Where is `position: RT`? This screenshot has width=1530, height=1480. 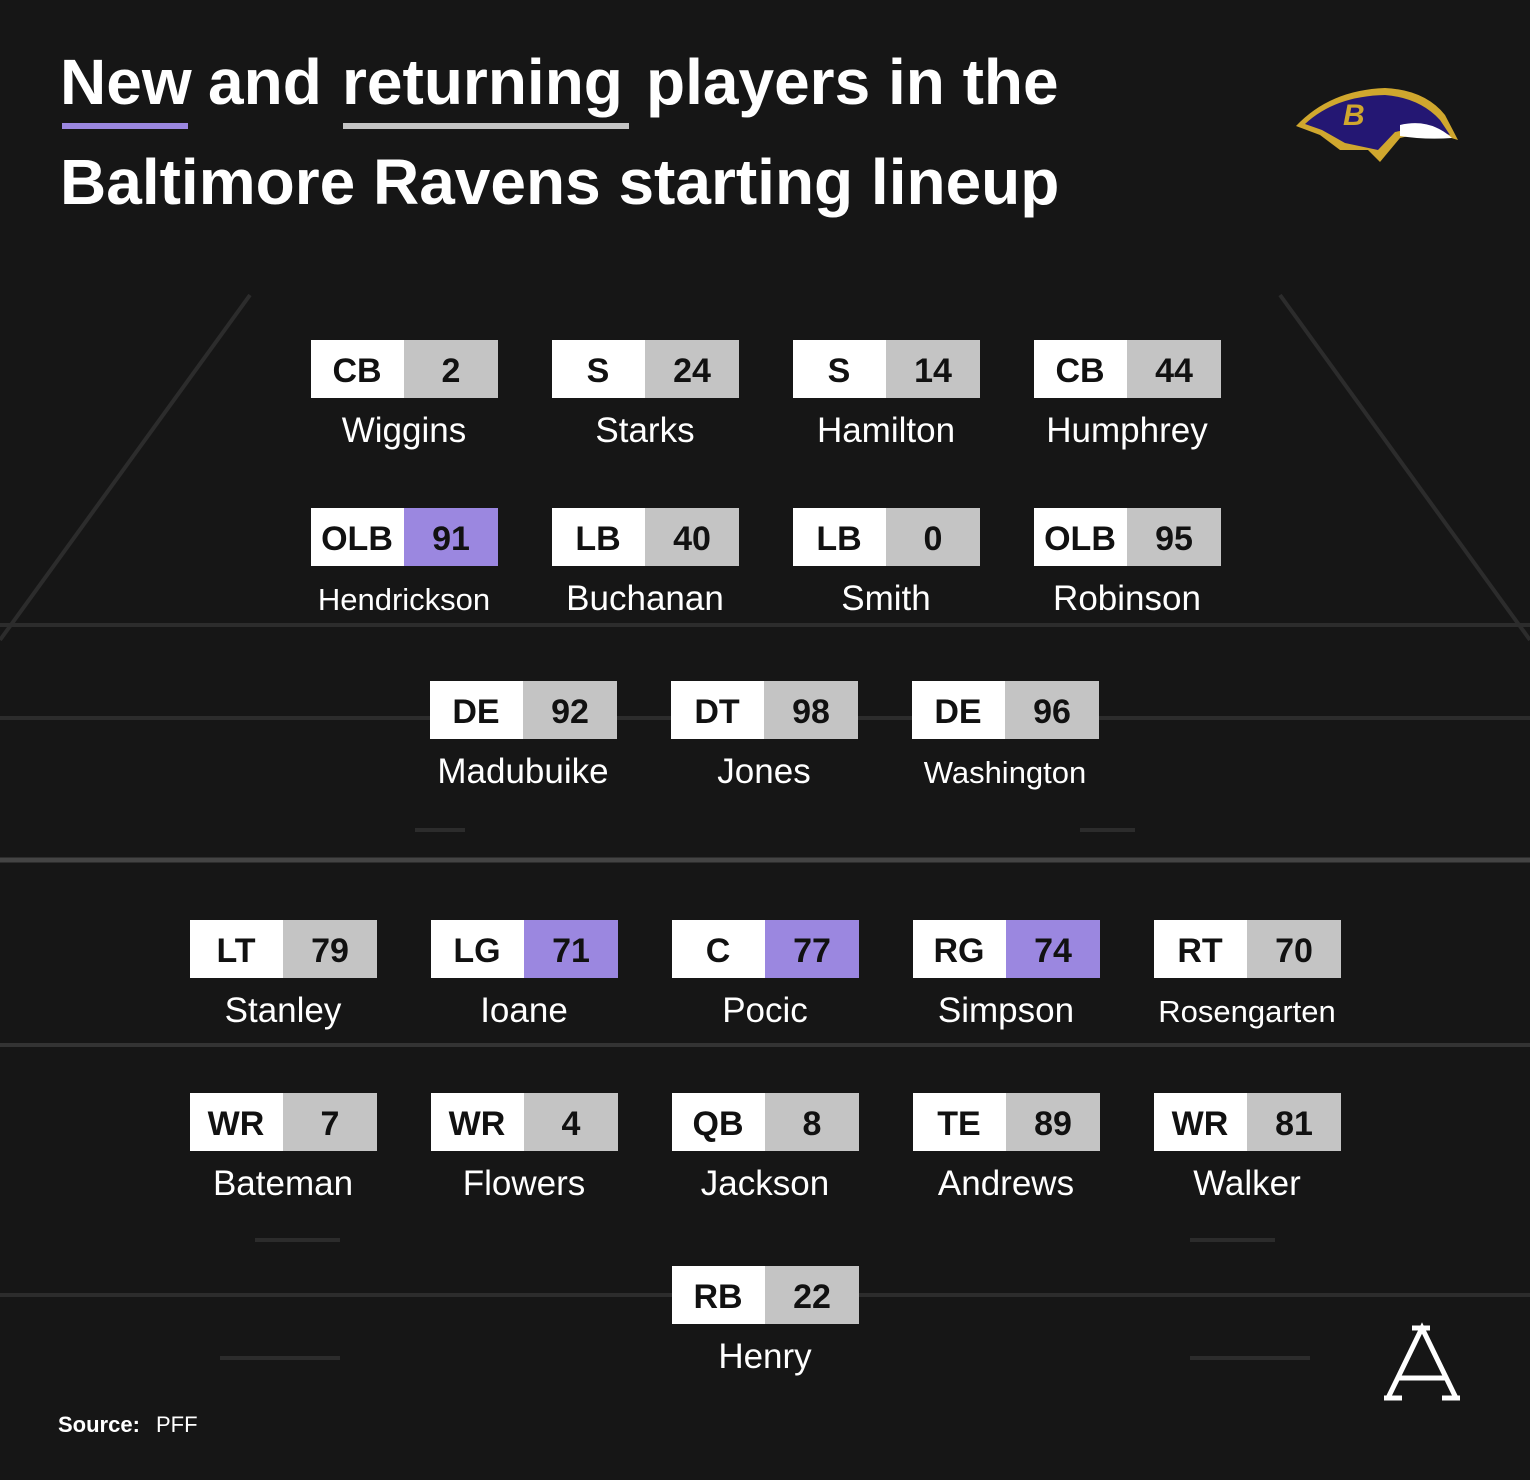 position: RT is located at coordinates (1200, 951).